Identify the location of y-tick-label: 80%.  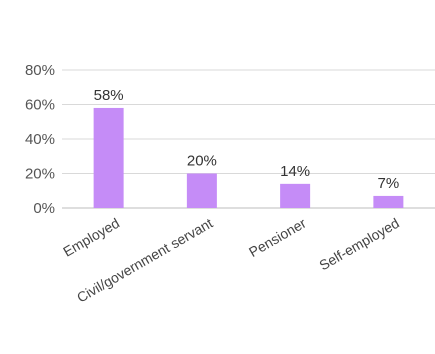
(40, 70).